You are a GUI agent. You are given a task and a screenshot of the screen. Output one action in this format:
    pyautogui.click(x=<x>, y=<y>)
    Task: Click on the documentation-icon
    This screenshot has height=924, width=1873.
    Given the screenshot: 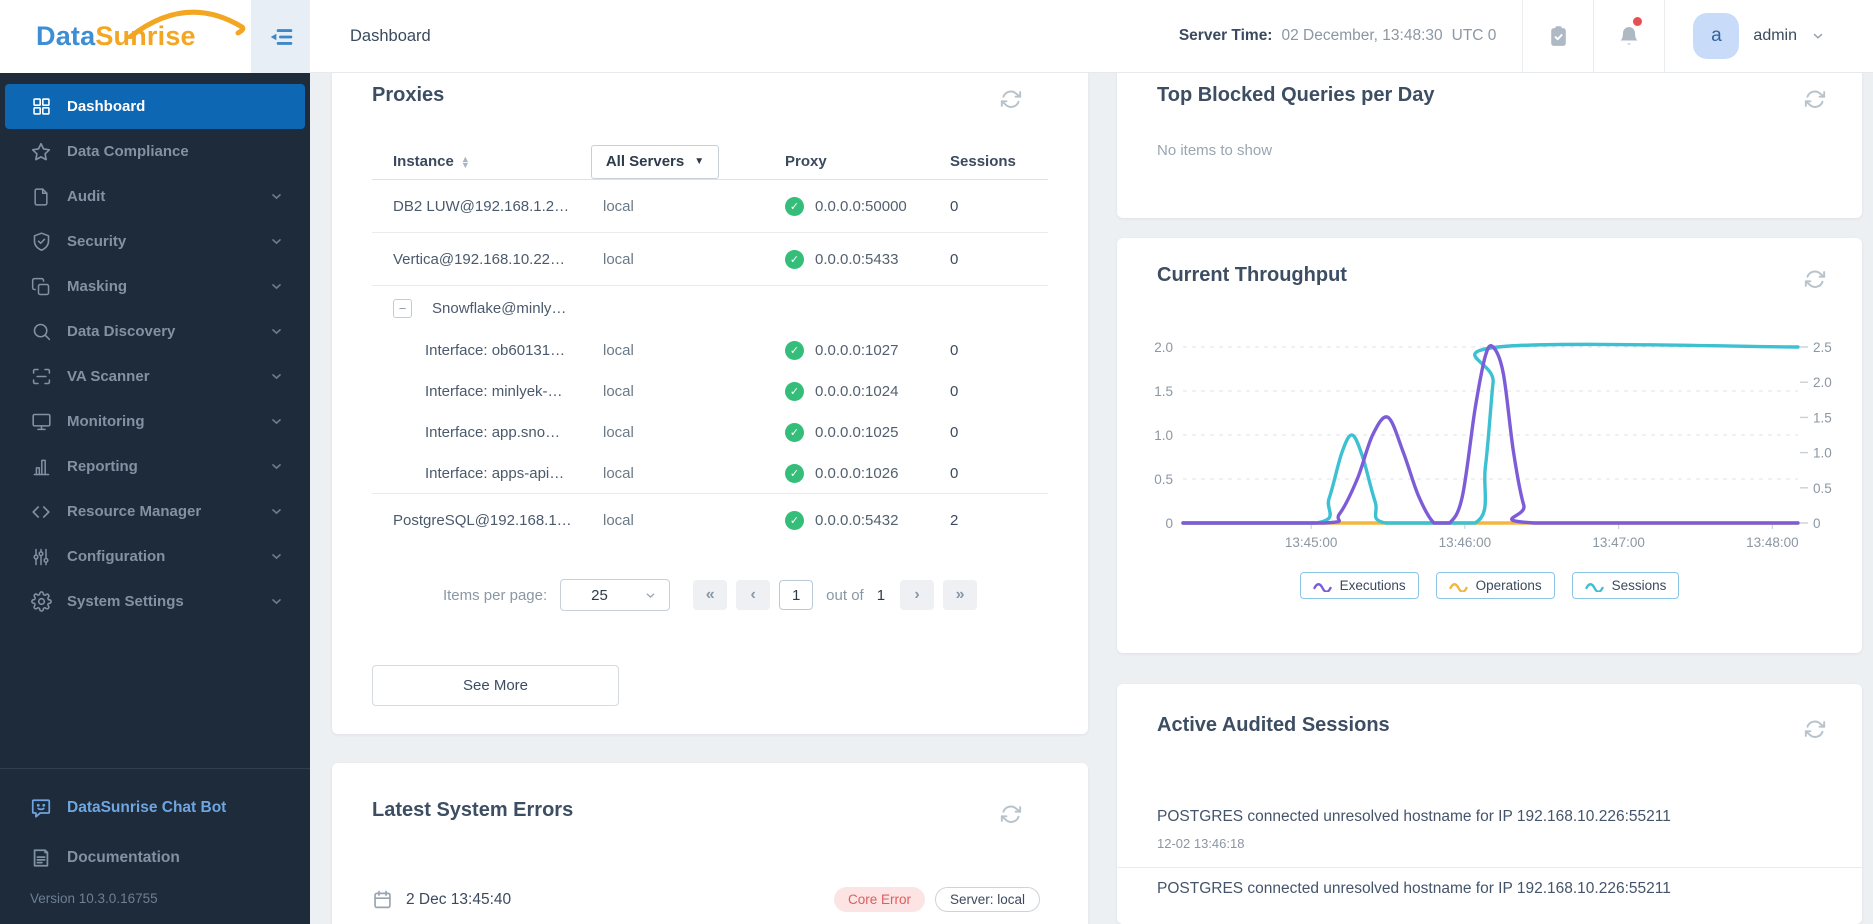 What is the action you would take?
    pyautogui.click(x=41, y=858)
    